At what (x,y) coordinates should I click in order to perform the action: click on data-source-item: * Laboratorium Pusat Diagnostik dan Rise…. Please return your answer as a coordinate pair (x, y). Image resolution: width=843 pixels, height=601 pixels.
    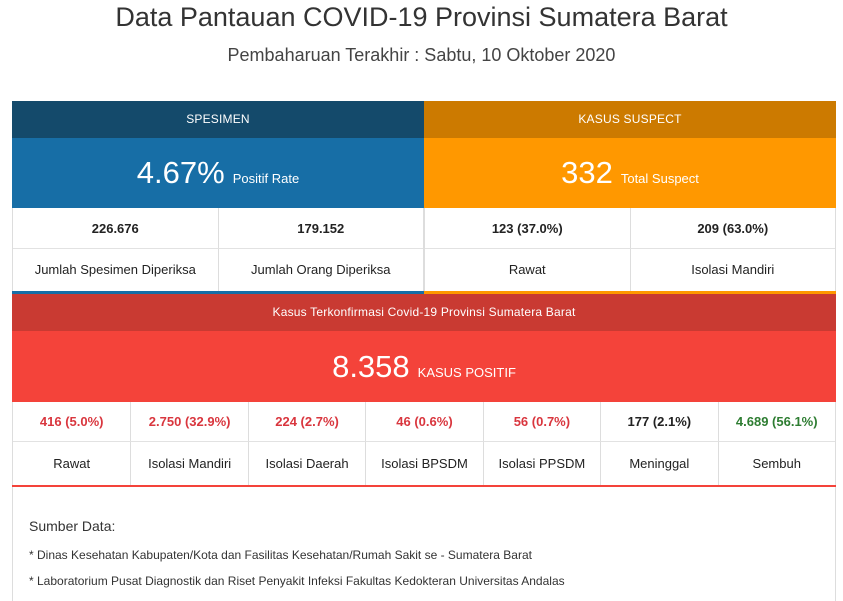
    Looking at the image, I should click on (297, 581).